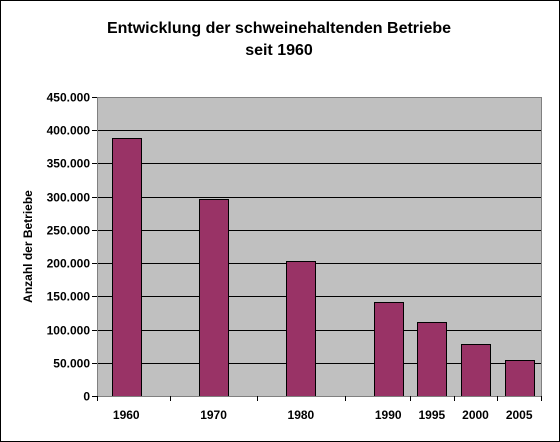  Describe the element at coordinates (69, 98) in the screenshot. I see `y-tick-label: 450.000` at that location.